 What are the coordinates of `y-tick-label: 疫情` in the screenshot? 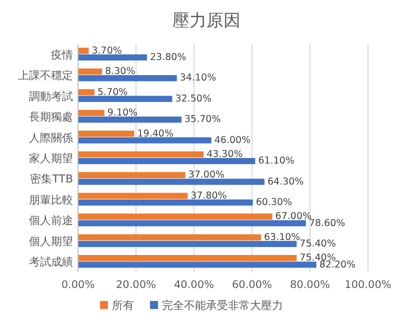 It's located at (62, 55).